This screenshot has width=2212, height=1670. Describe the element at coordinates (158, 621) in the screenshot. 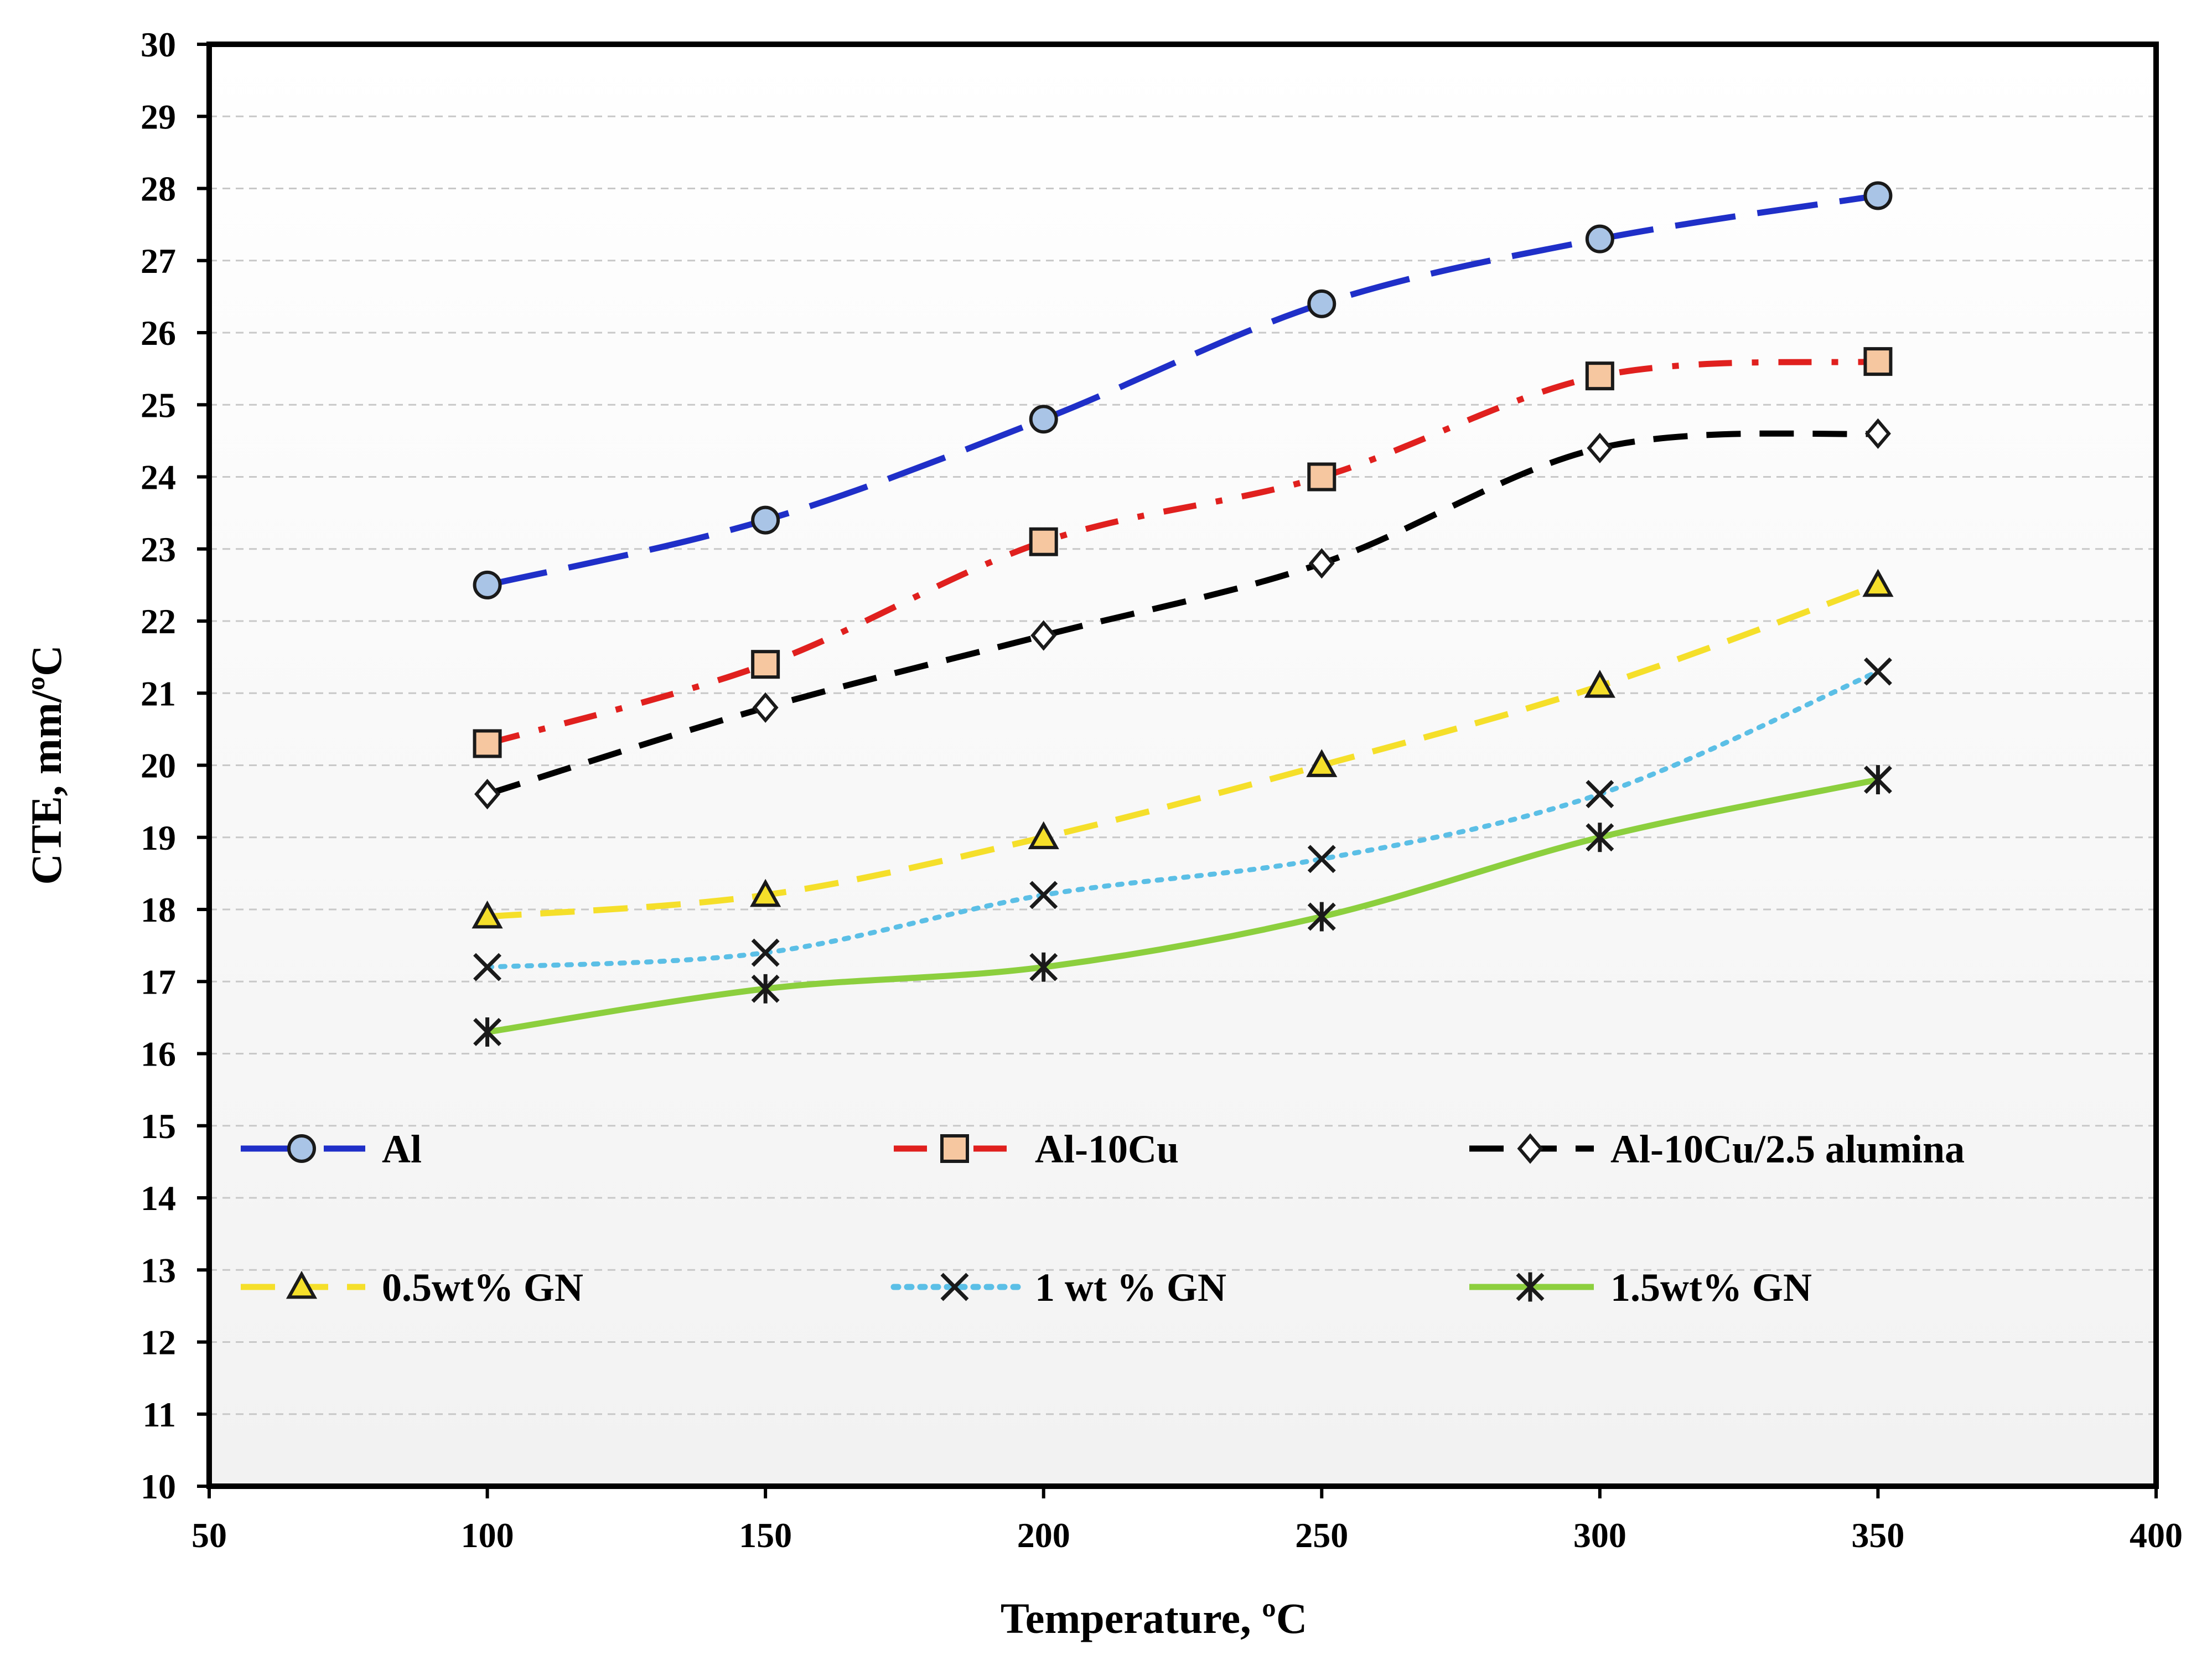

I see `y-tick-label-22: 22` at that location.